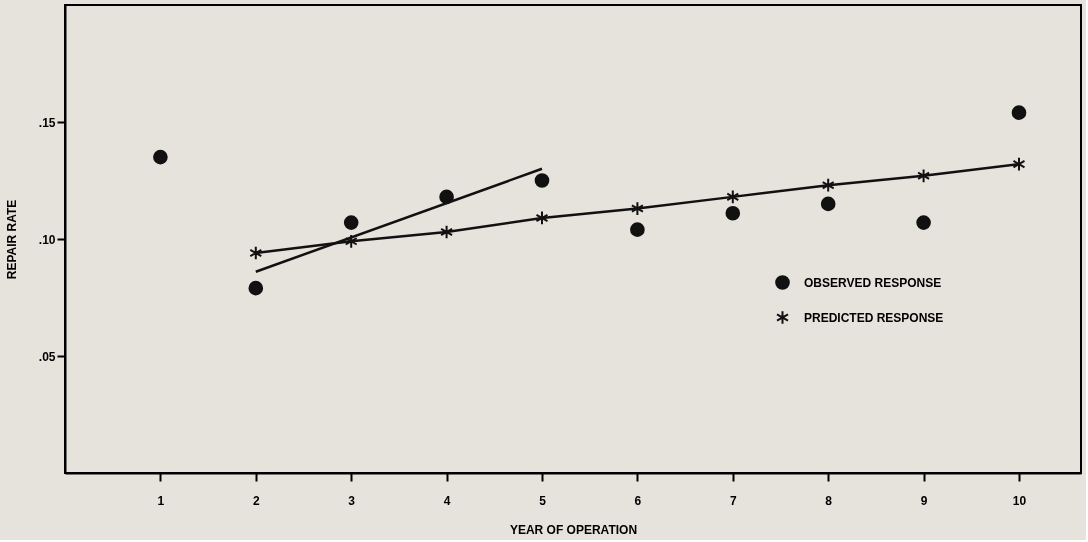  Describe the element at coordinates (11, 239) in the screenshot. I see `y-axis-title: REPAIR RATE` at that location.